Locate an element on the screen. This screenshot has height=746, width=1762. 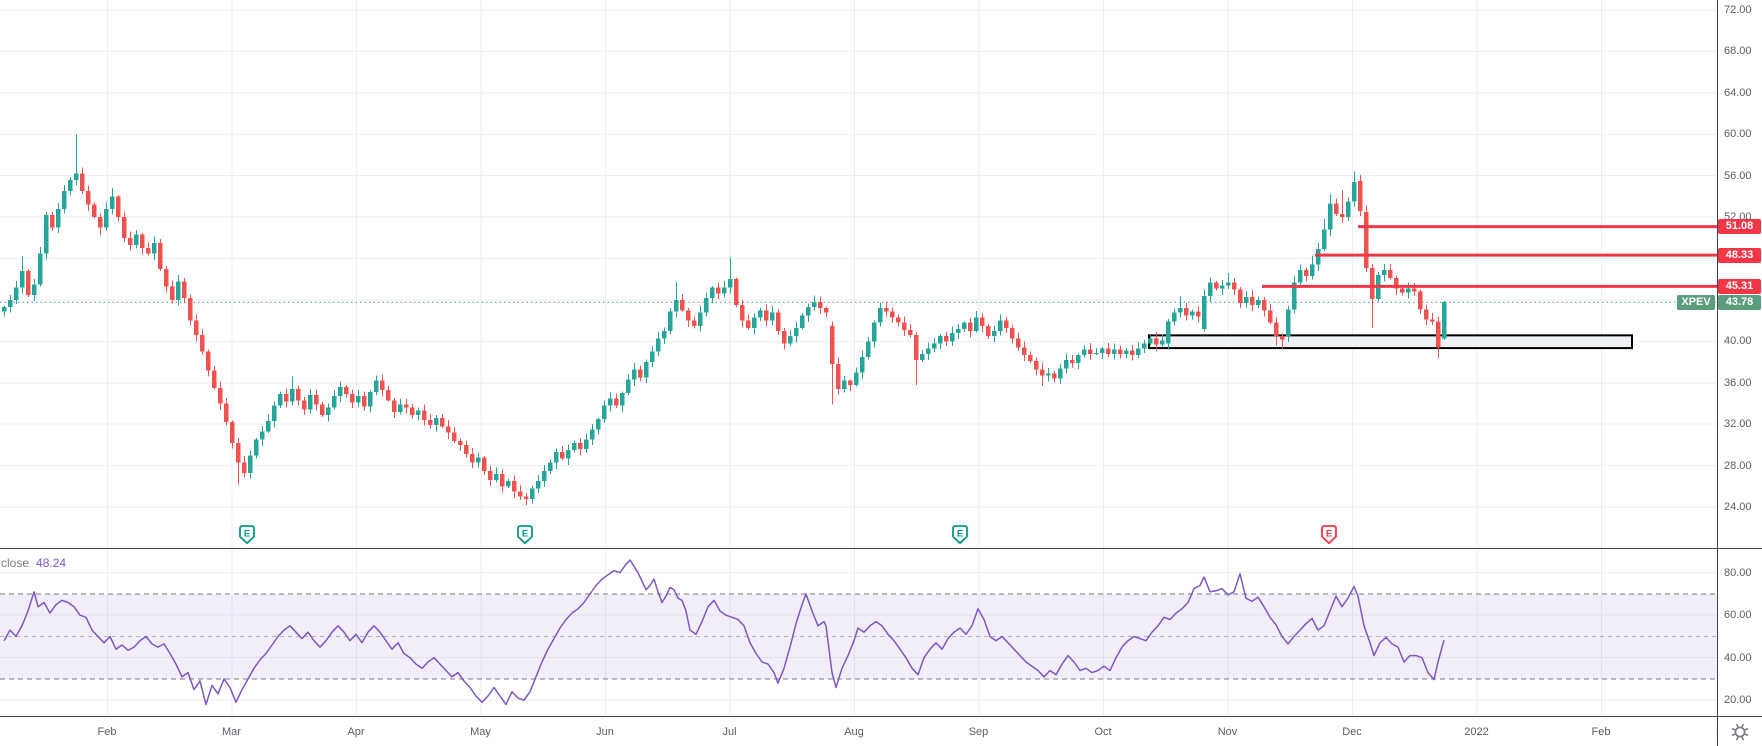
time-axis-label: Apr is located at coordinates (356, 732).